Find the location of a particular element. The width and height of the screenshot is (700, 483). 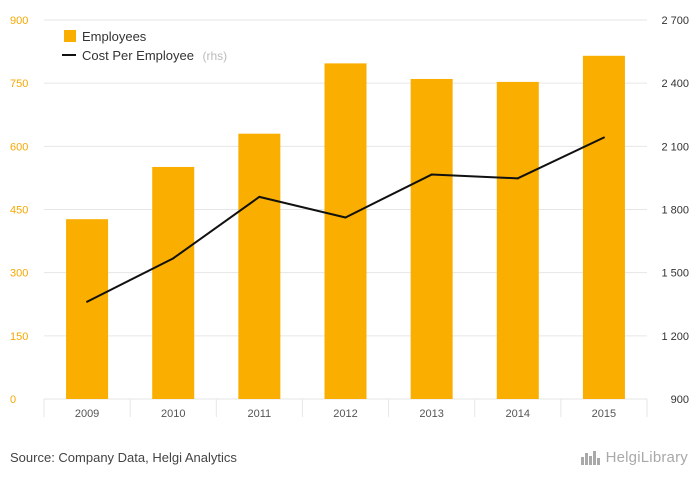

x-tick-label: 2012 is located at coordinates (345, 414).